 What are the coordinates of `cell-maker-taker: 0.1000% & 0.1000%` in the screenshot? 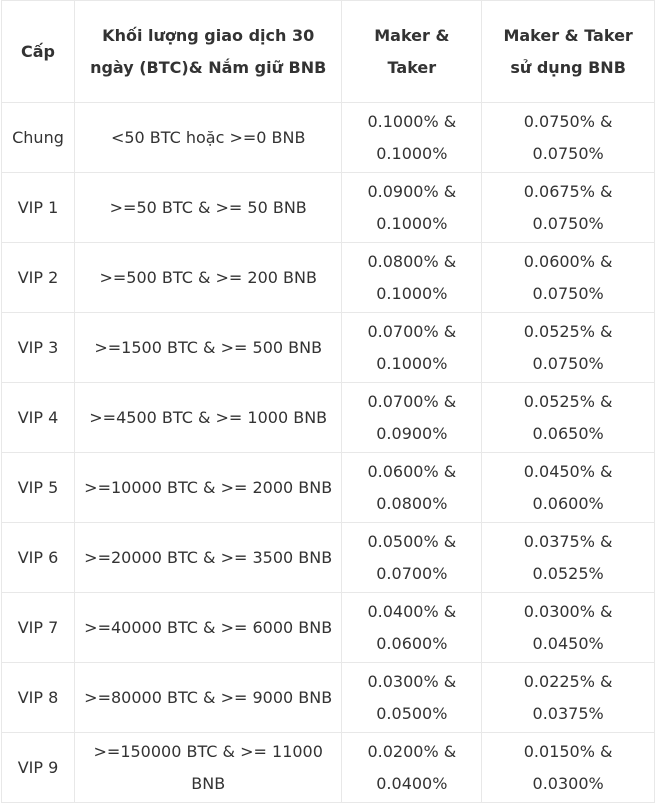 It's located at (412, 137).